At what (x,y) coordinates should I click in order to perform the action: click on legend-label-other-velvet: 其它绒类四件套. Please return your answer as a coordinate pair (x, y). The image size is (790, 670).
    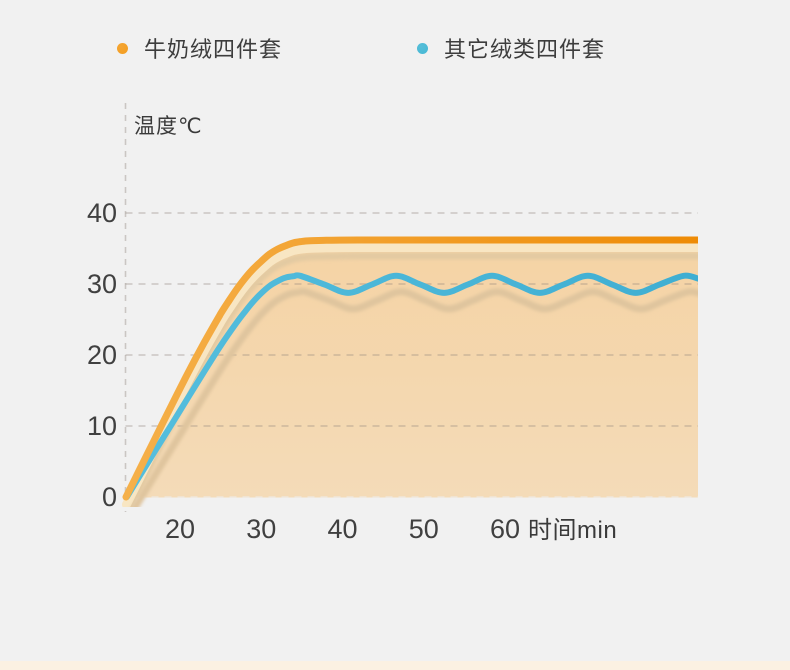
    Looking at the image, I should click on (525, 49).